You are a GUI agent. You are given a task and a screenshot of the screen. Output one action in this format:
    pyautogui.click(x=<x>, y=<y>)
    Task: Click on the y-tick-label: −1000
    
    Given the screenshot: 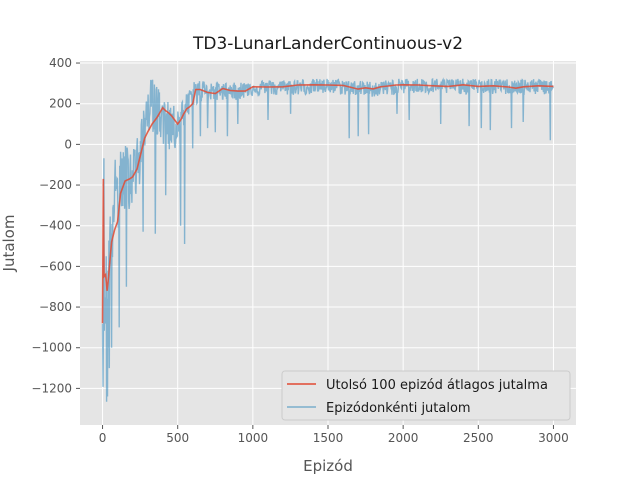 What is the action you would take?
    pyautogui.click(x=51, y=348)
    